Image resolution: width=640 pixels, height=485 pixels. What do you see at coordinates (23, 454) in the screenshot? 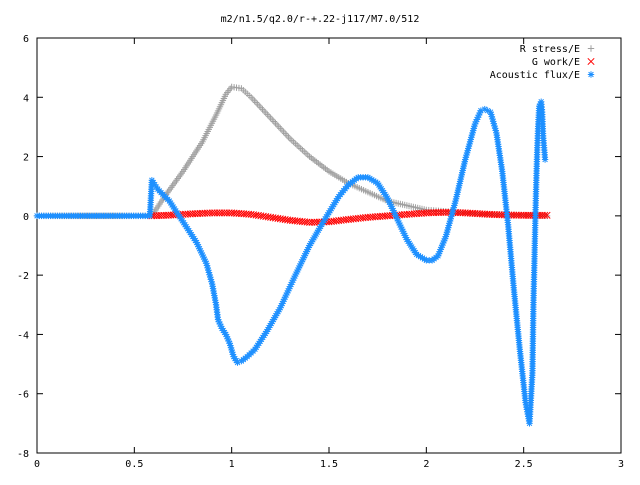
I see `y-tick-label: -8` at bounding box center [23, 454].